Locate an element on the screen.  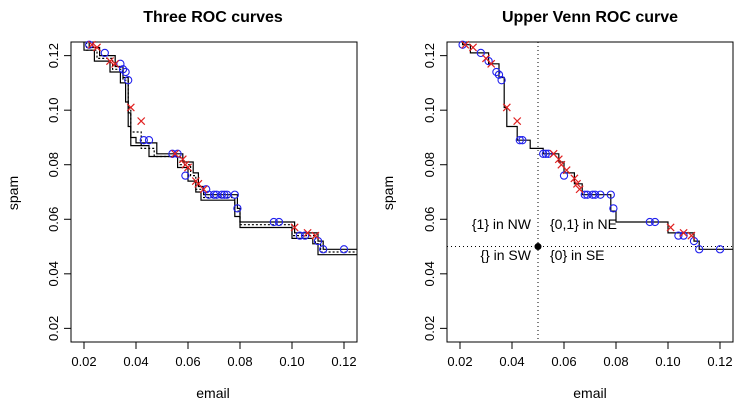
x-tick-label: 0.04 is located at coordinates (511, 361).